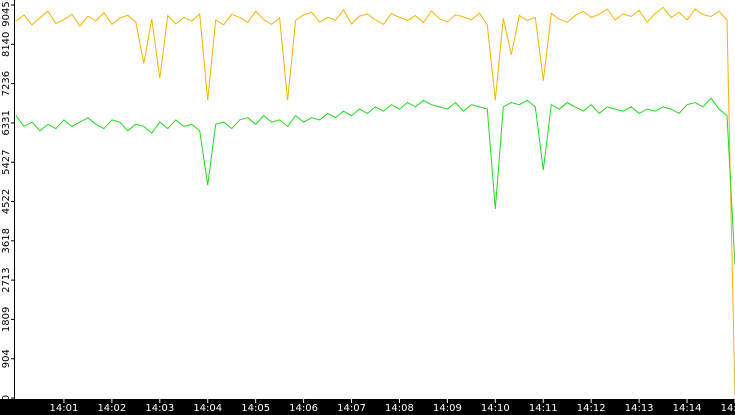 Image resolution: width=735 pixels, height=415 pixels. Describe the element at coordinates (6, 201) in the screenshot. I see `y-tick-label: 4522` at that location.